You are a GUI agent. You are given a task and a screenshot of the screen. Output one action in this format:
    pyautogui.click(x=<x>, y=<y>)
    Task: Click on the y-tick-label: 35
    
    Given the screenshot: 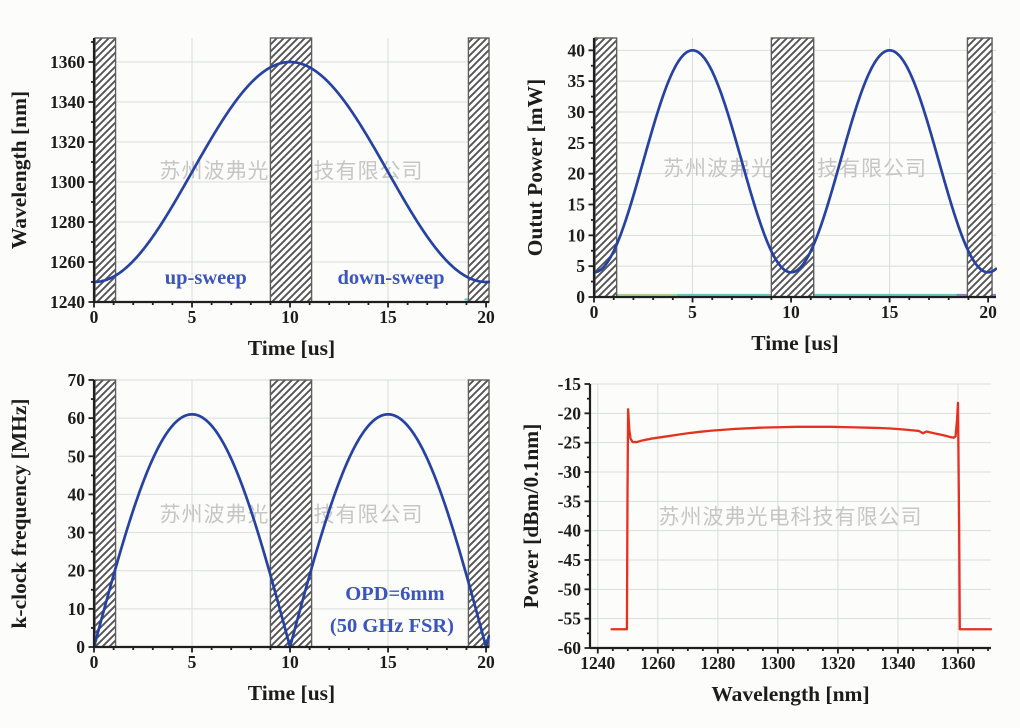 What is the action you would take?
    pyautogui.click(x=577, y=81)
    